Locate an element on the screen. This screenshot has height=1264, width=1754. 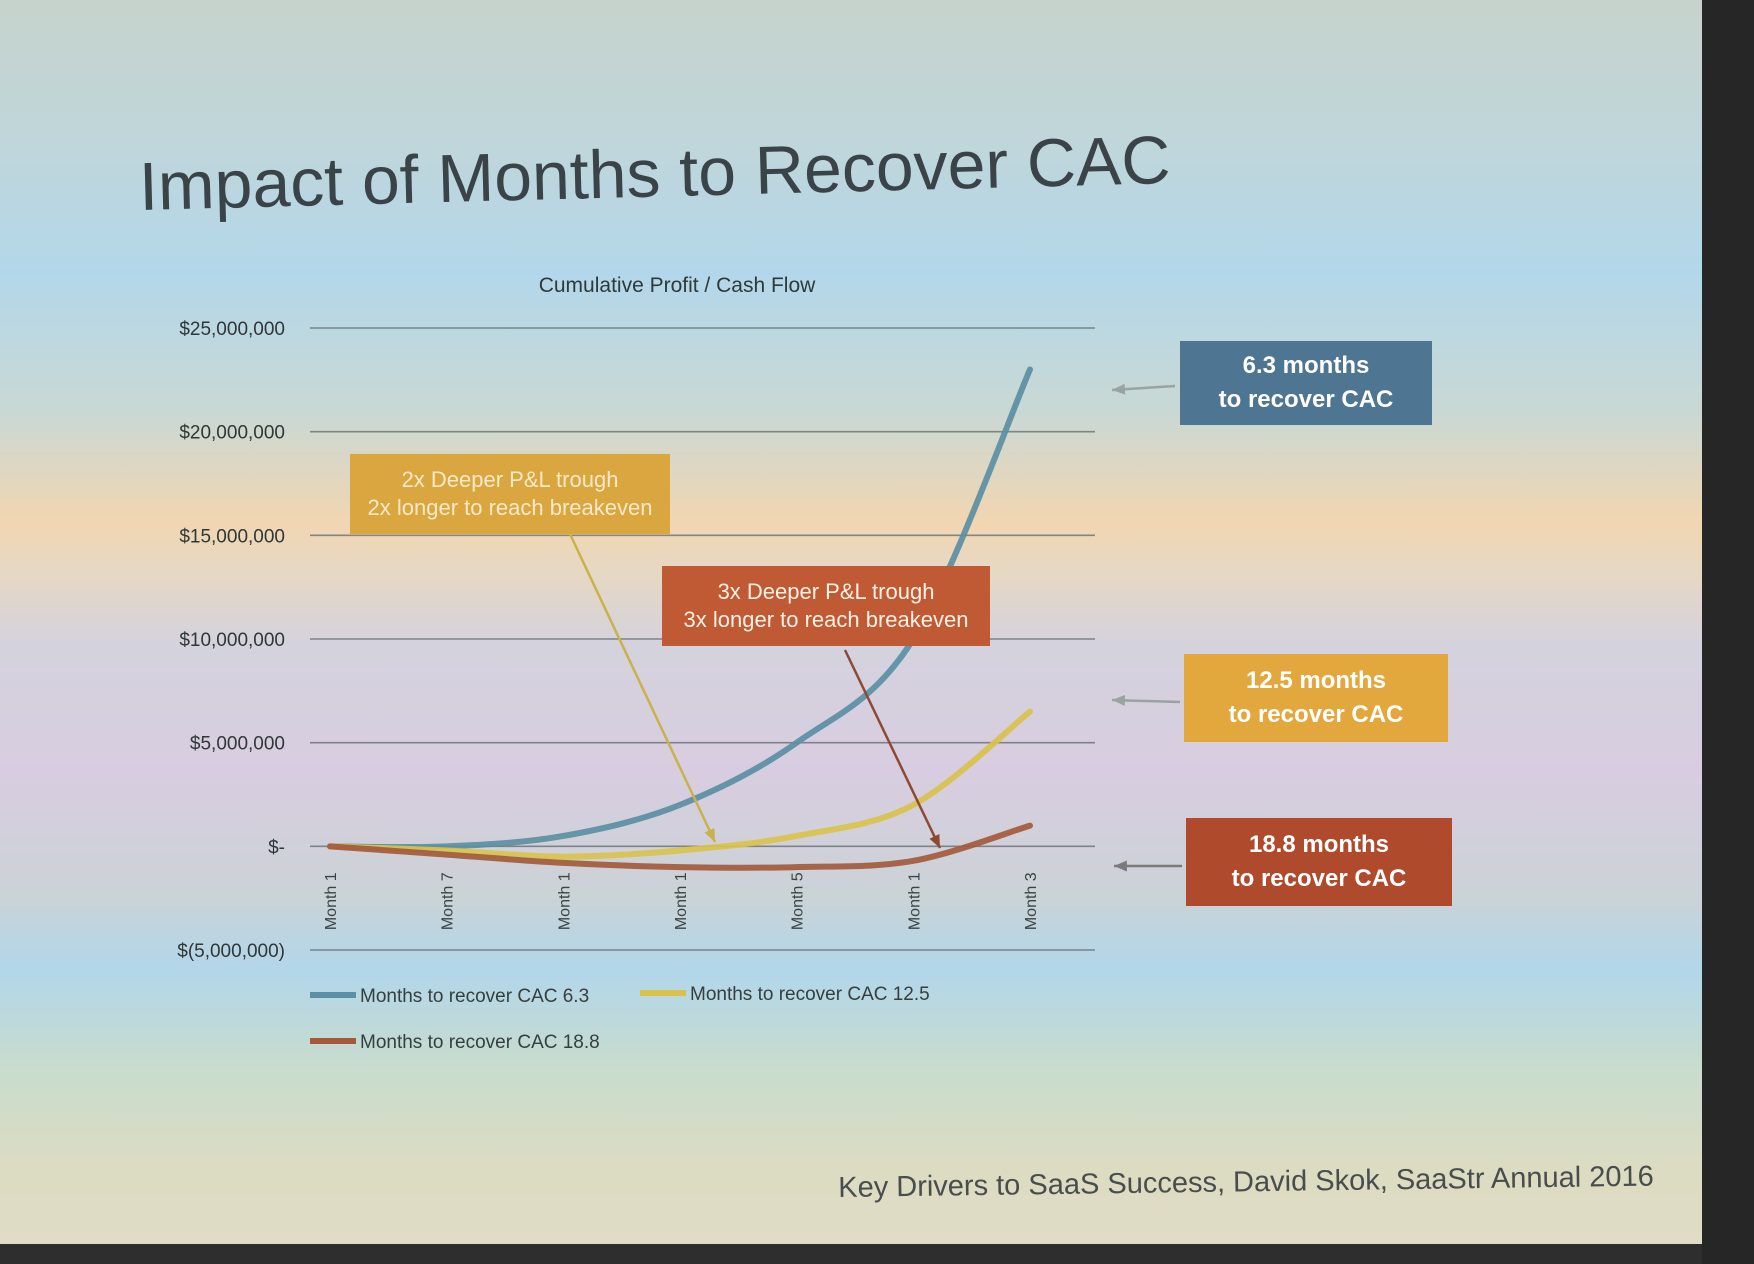
y-tick-label: $15,000,000 is located at coordinates (232, 536).